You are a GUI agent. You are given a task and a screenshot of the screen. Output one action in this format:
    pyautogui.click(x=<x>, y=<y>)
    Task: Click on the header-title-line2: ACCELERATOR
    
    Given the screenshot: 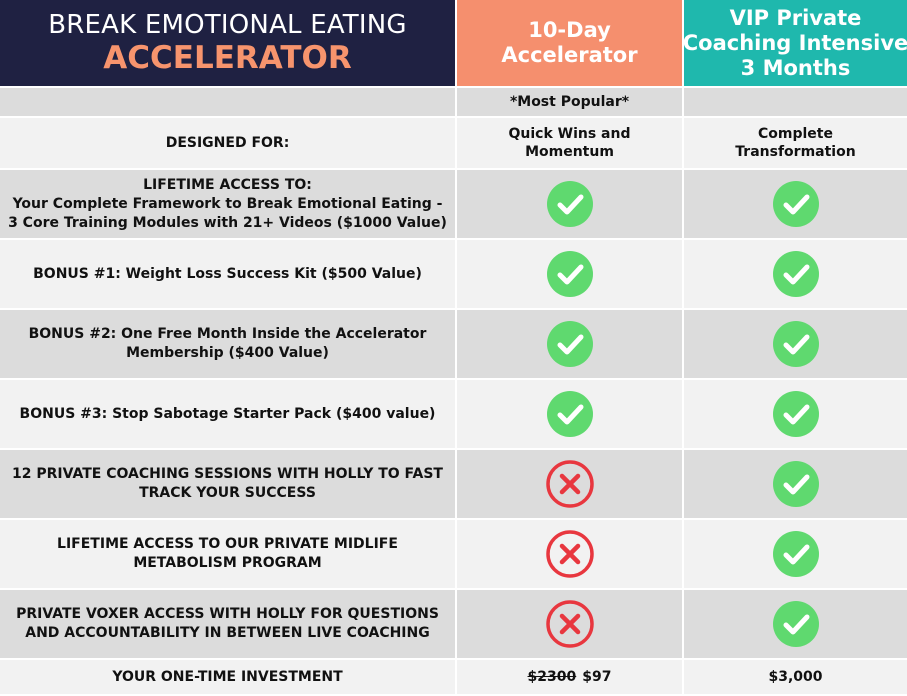 What is the action you would take?
    pyautogui.click(x=227, y=58)
    